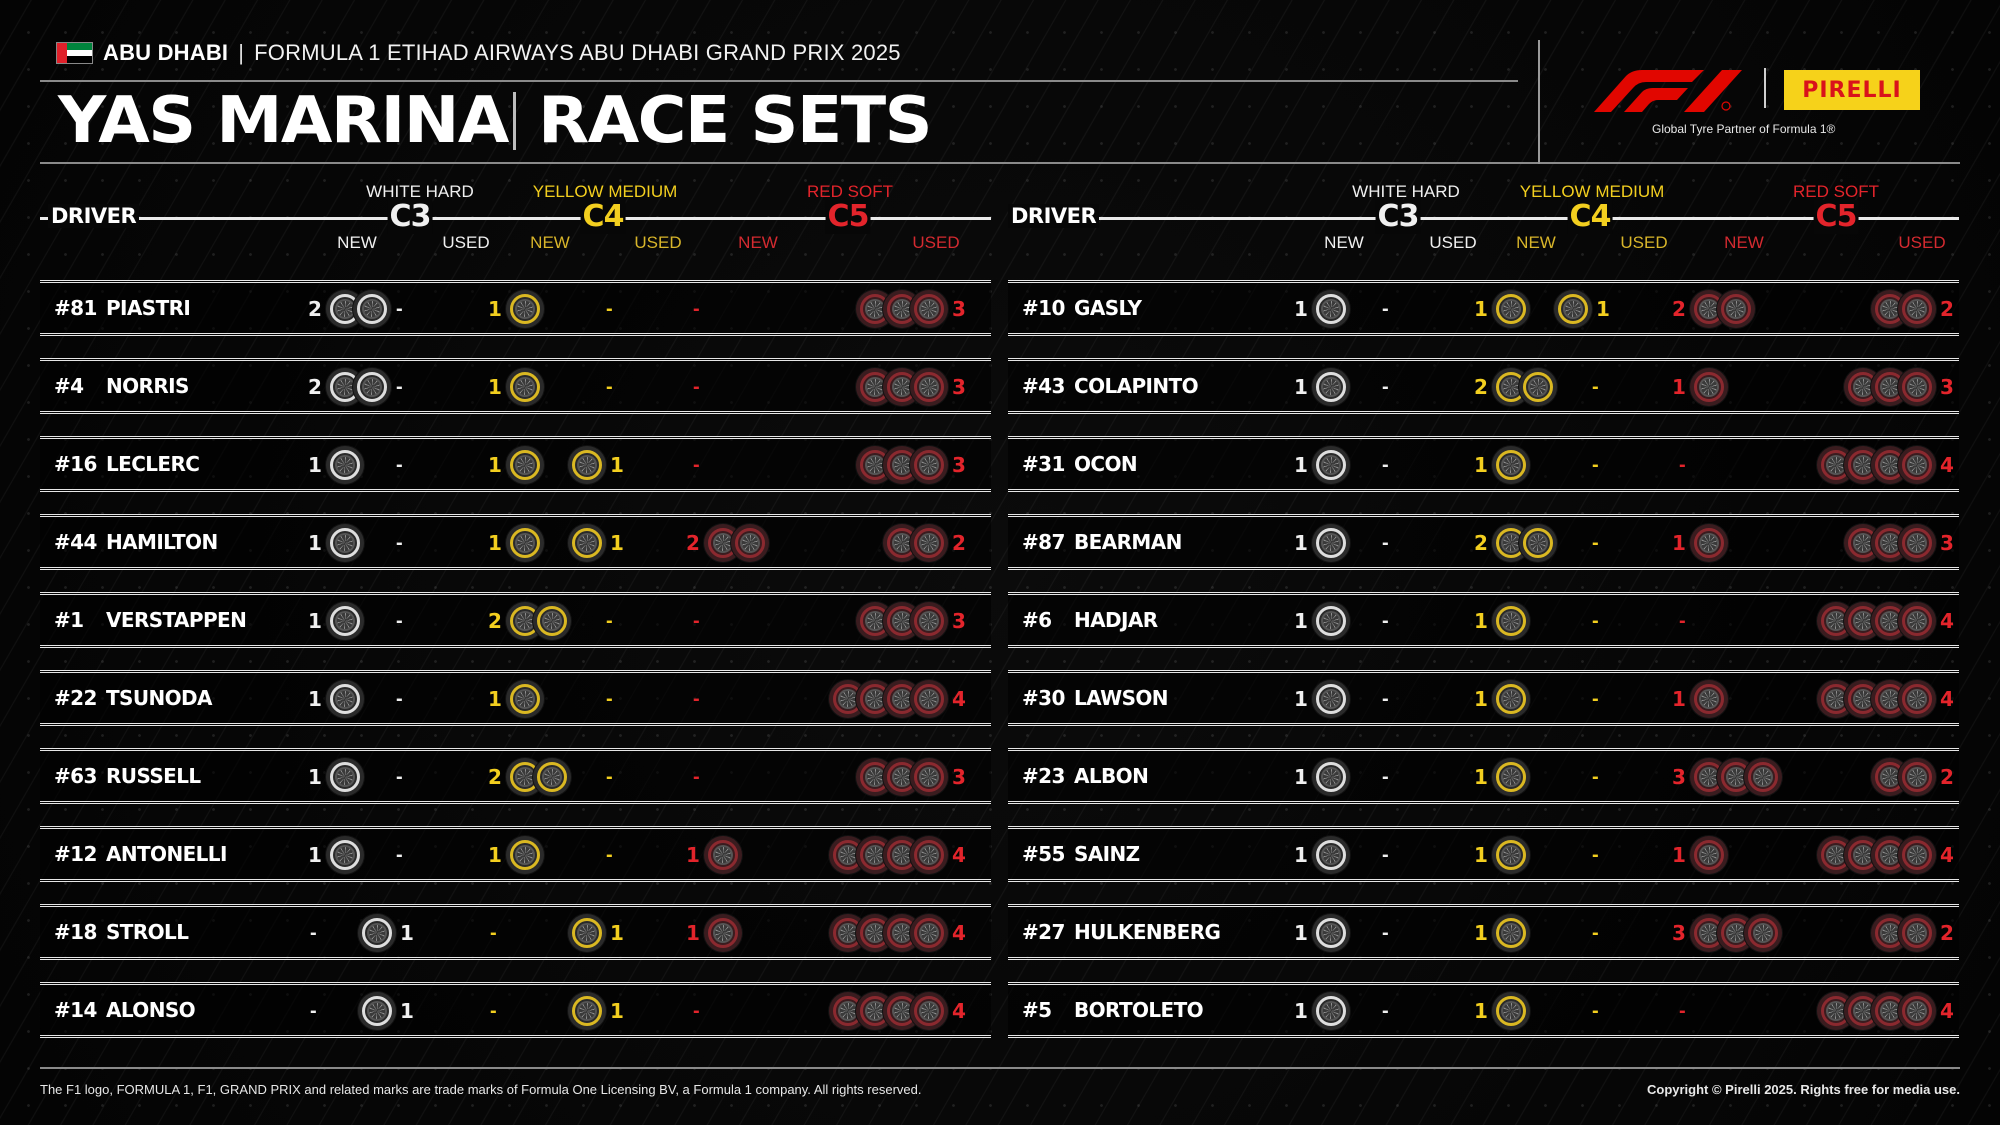 The height and width of the screenshot is (1125, 2000). Describe the element at coordinates (1043, 542) in the screenshot. I see `car-number: #87` at that location.